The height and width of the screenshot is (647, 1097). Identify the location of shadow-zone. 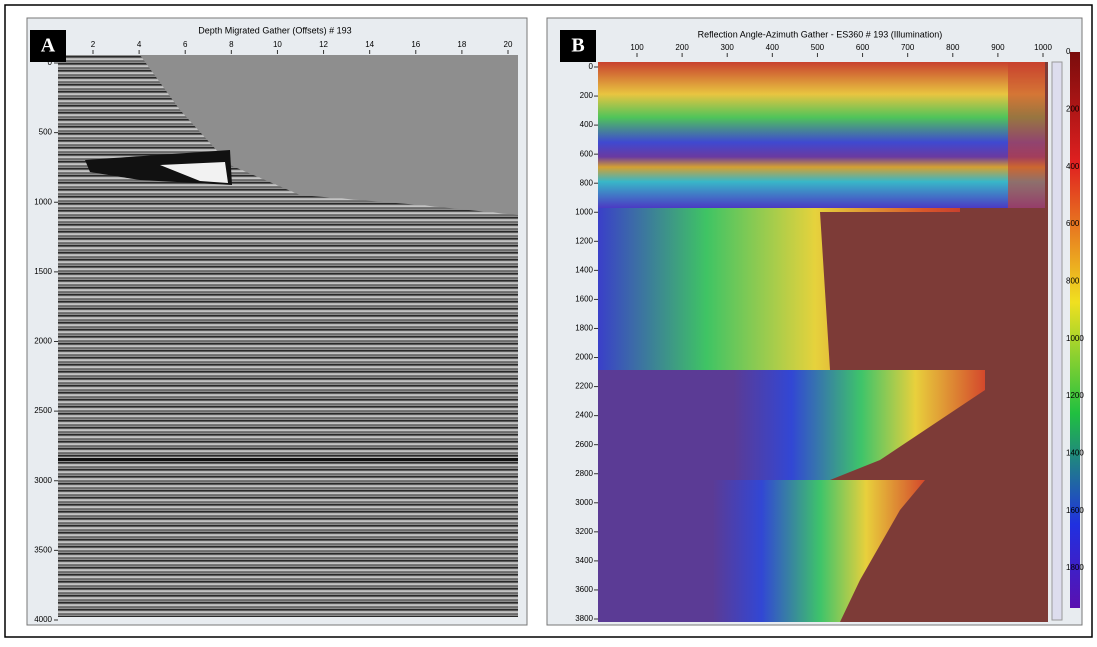
(329, 135).